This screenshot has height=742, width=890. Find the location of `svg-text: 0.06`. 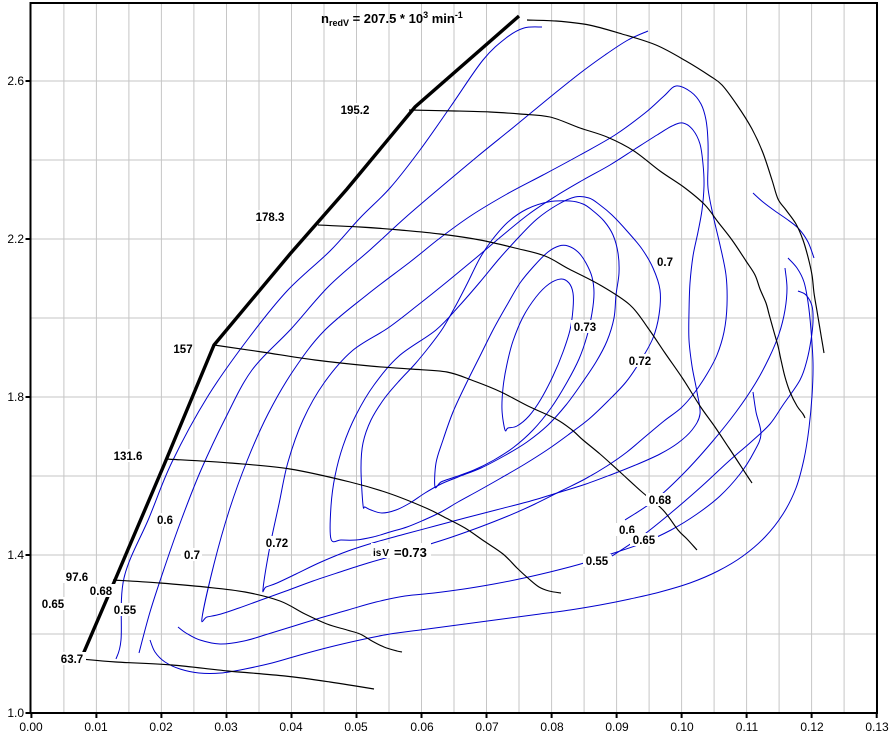

svg-text: 0.06 is located at coordinates (422, 727).